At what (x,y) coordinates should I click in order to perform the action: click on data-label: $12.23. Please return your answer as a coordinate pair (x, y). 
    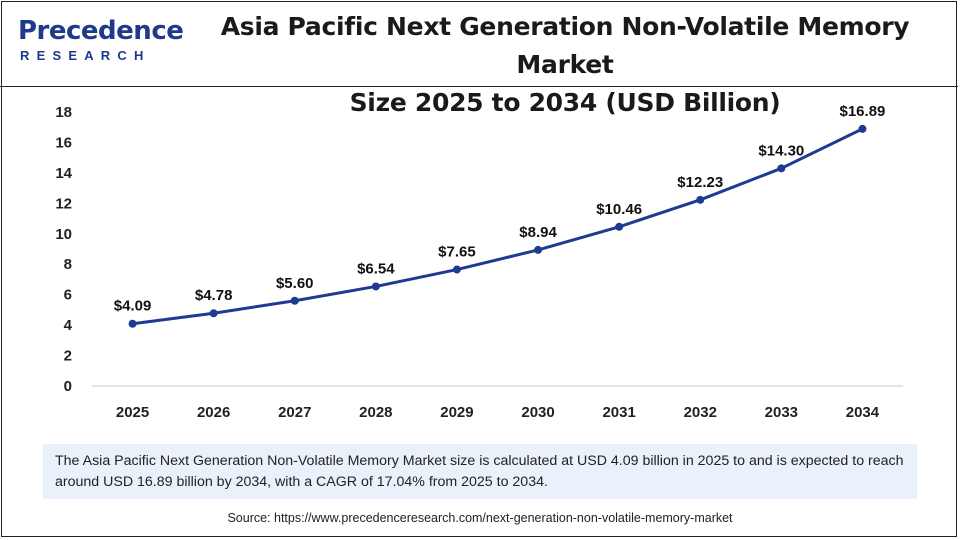
    Looking at the image, I should click on (700, 182).